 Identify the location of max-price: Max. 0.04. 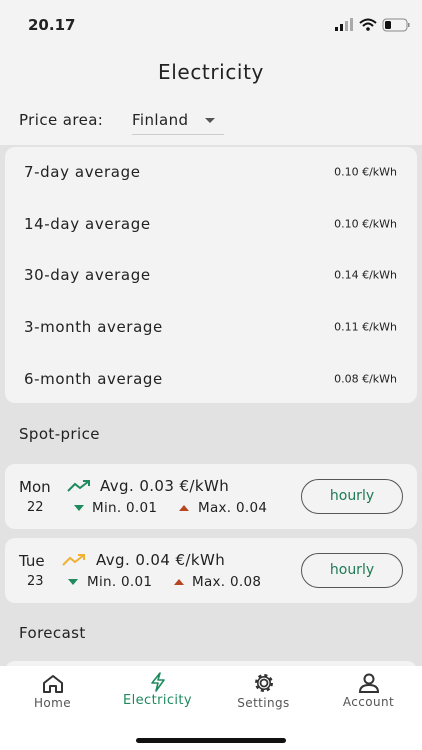
(233, 508).